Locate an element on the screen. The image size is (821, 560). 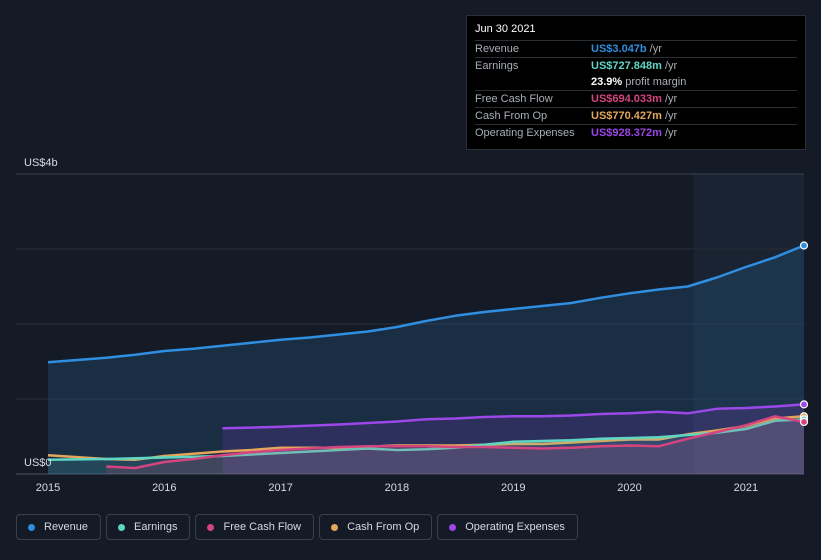
legend-item-free-cash-flow: Free Cash Flow is located at coordinates (255, 527).